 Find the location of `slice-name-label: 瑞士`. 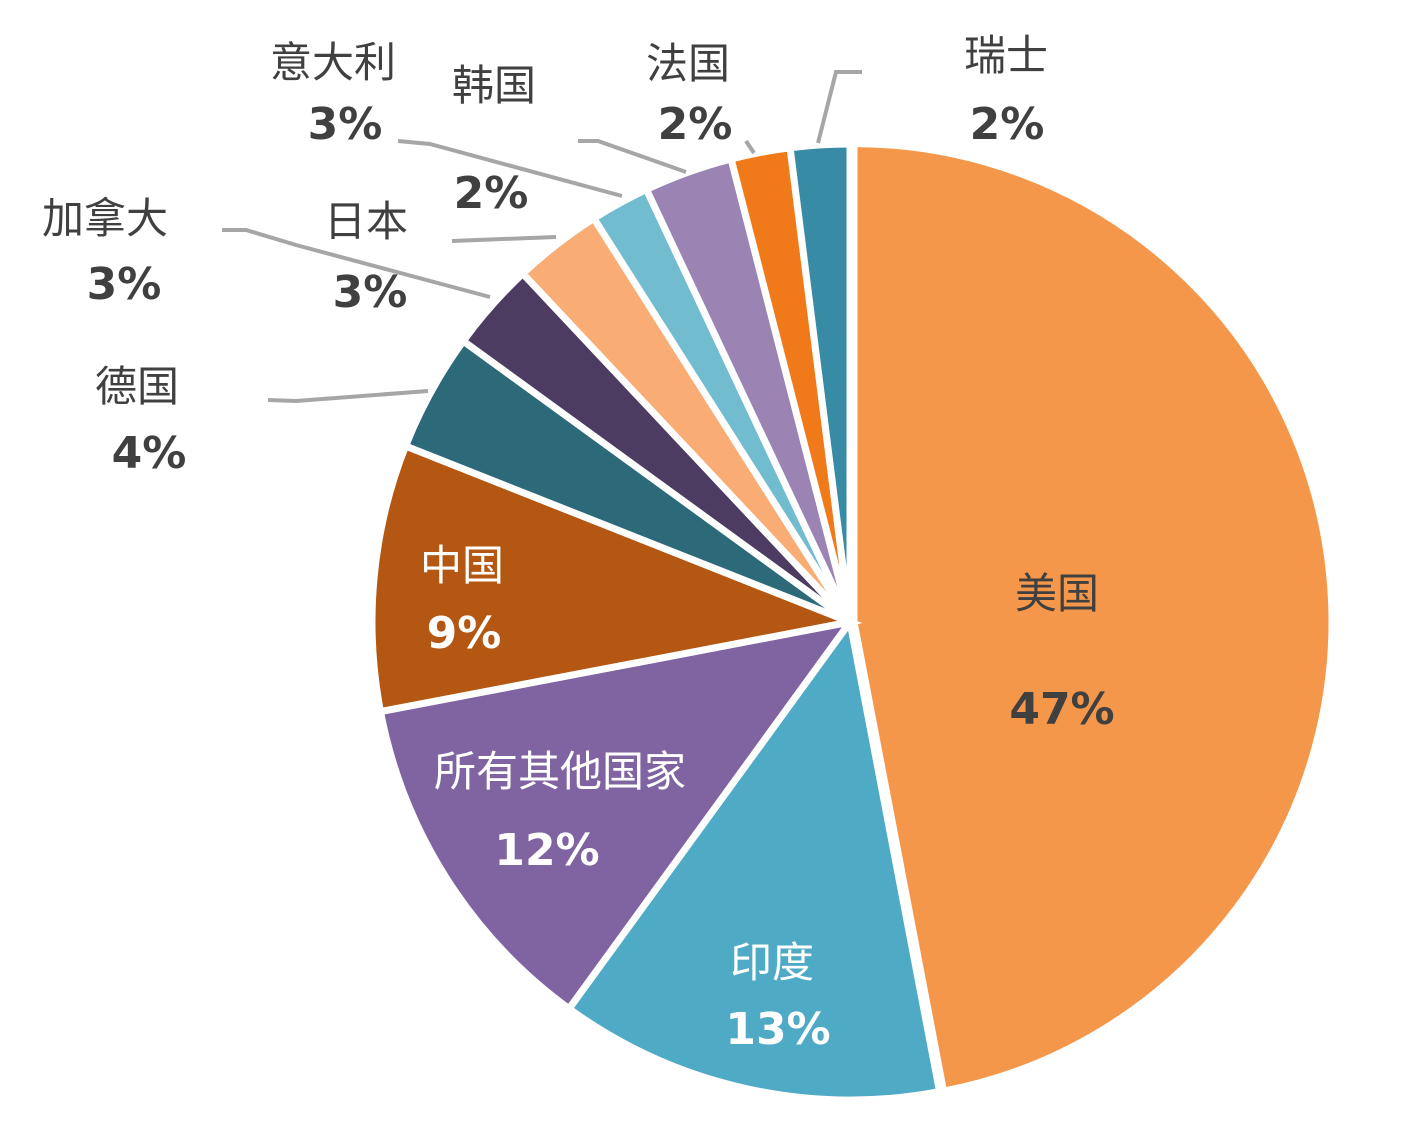

slice-name-label: 瑞士 is located at coordinates (1006, 55).